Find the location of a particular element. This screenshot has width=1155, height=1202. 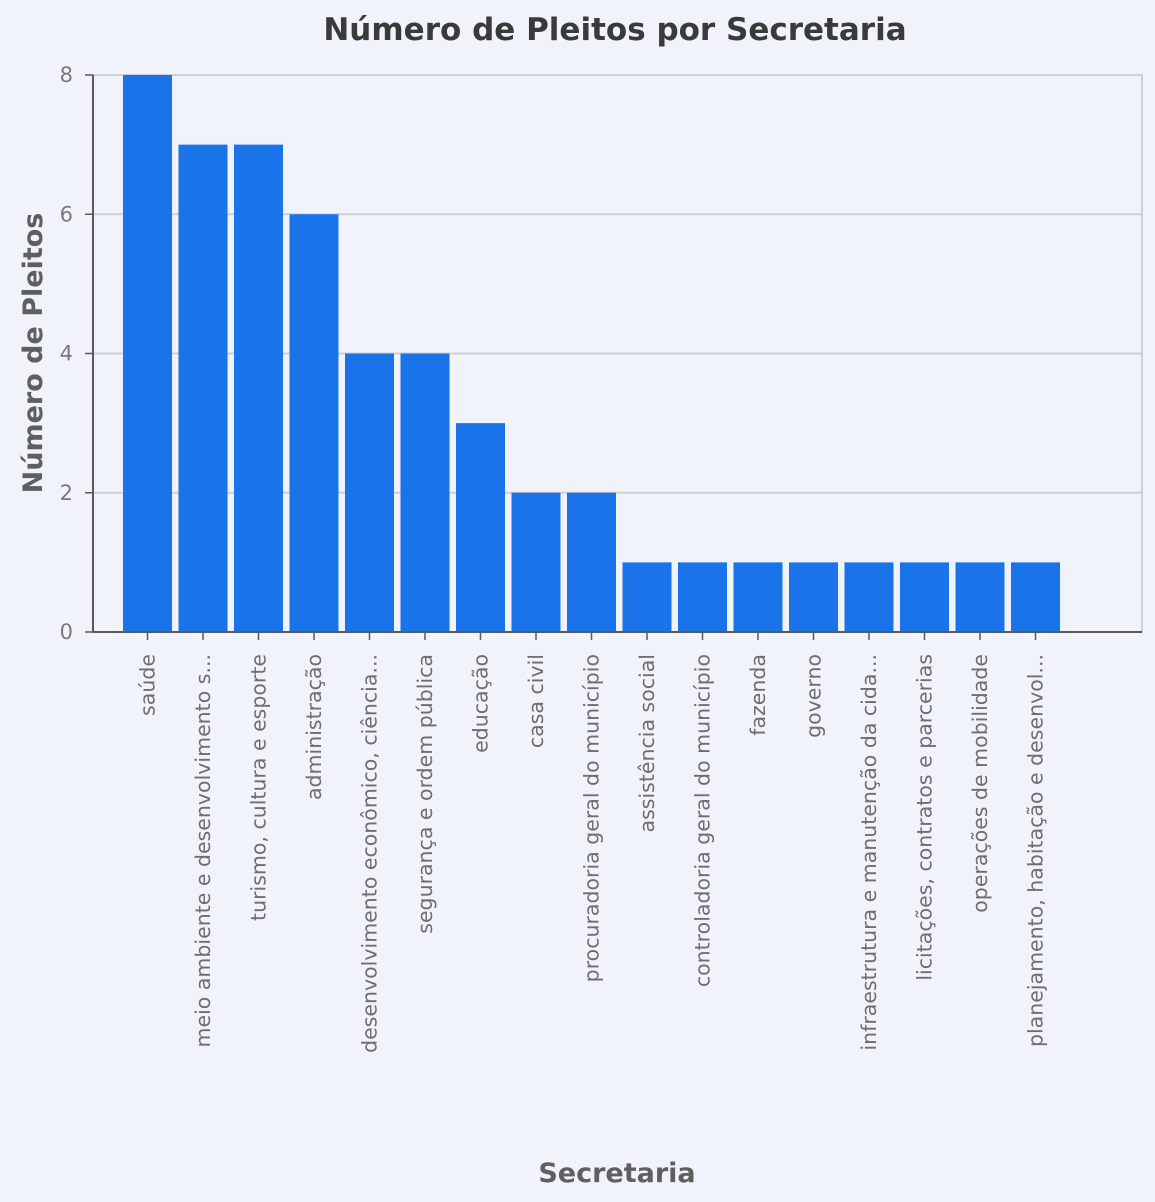

x-axis-title: Secretaria is located at coordinates (616, 1173).